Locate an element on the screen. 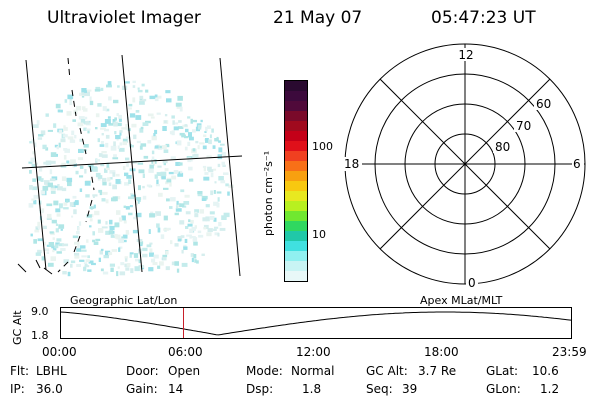  lat-label-80: 80 is located at coordinates (502, 147).